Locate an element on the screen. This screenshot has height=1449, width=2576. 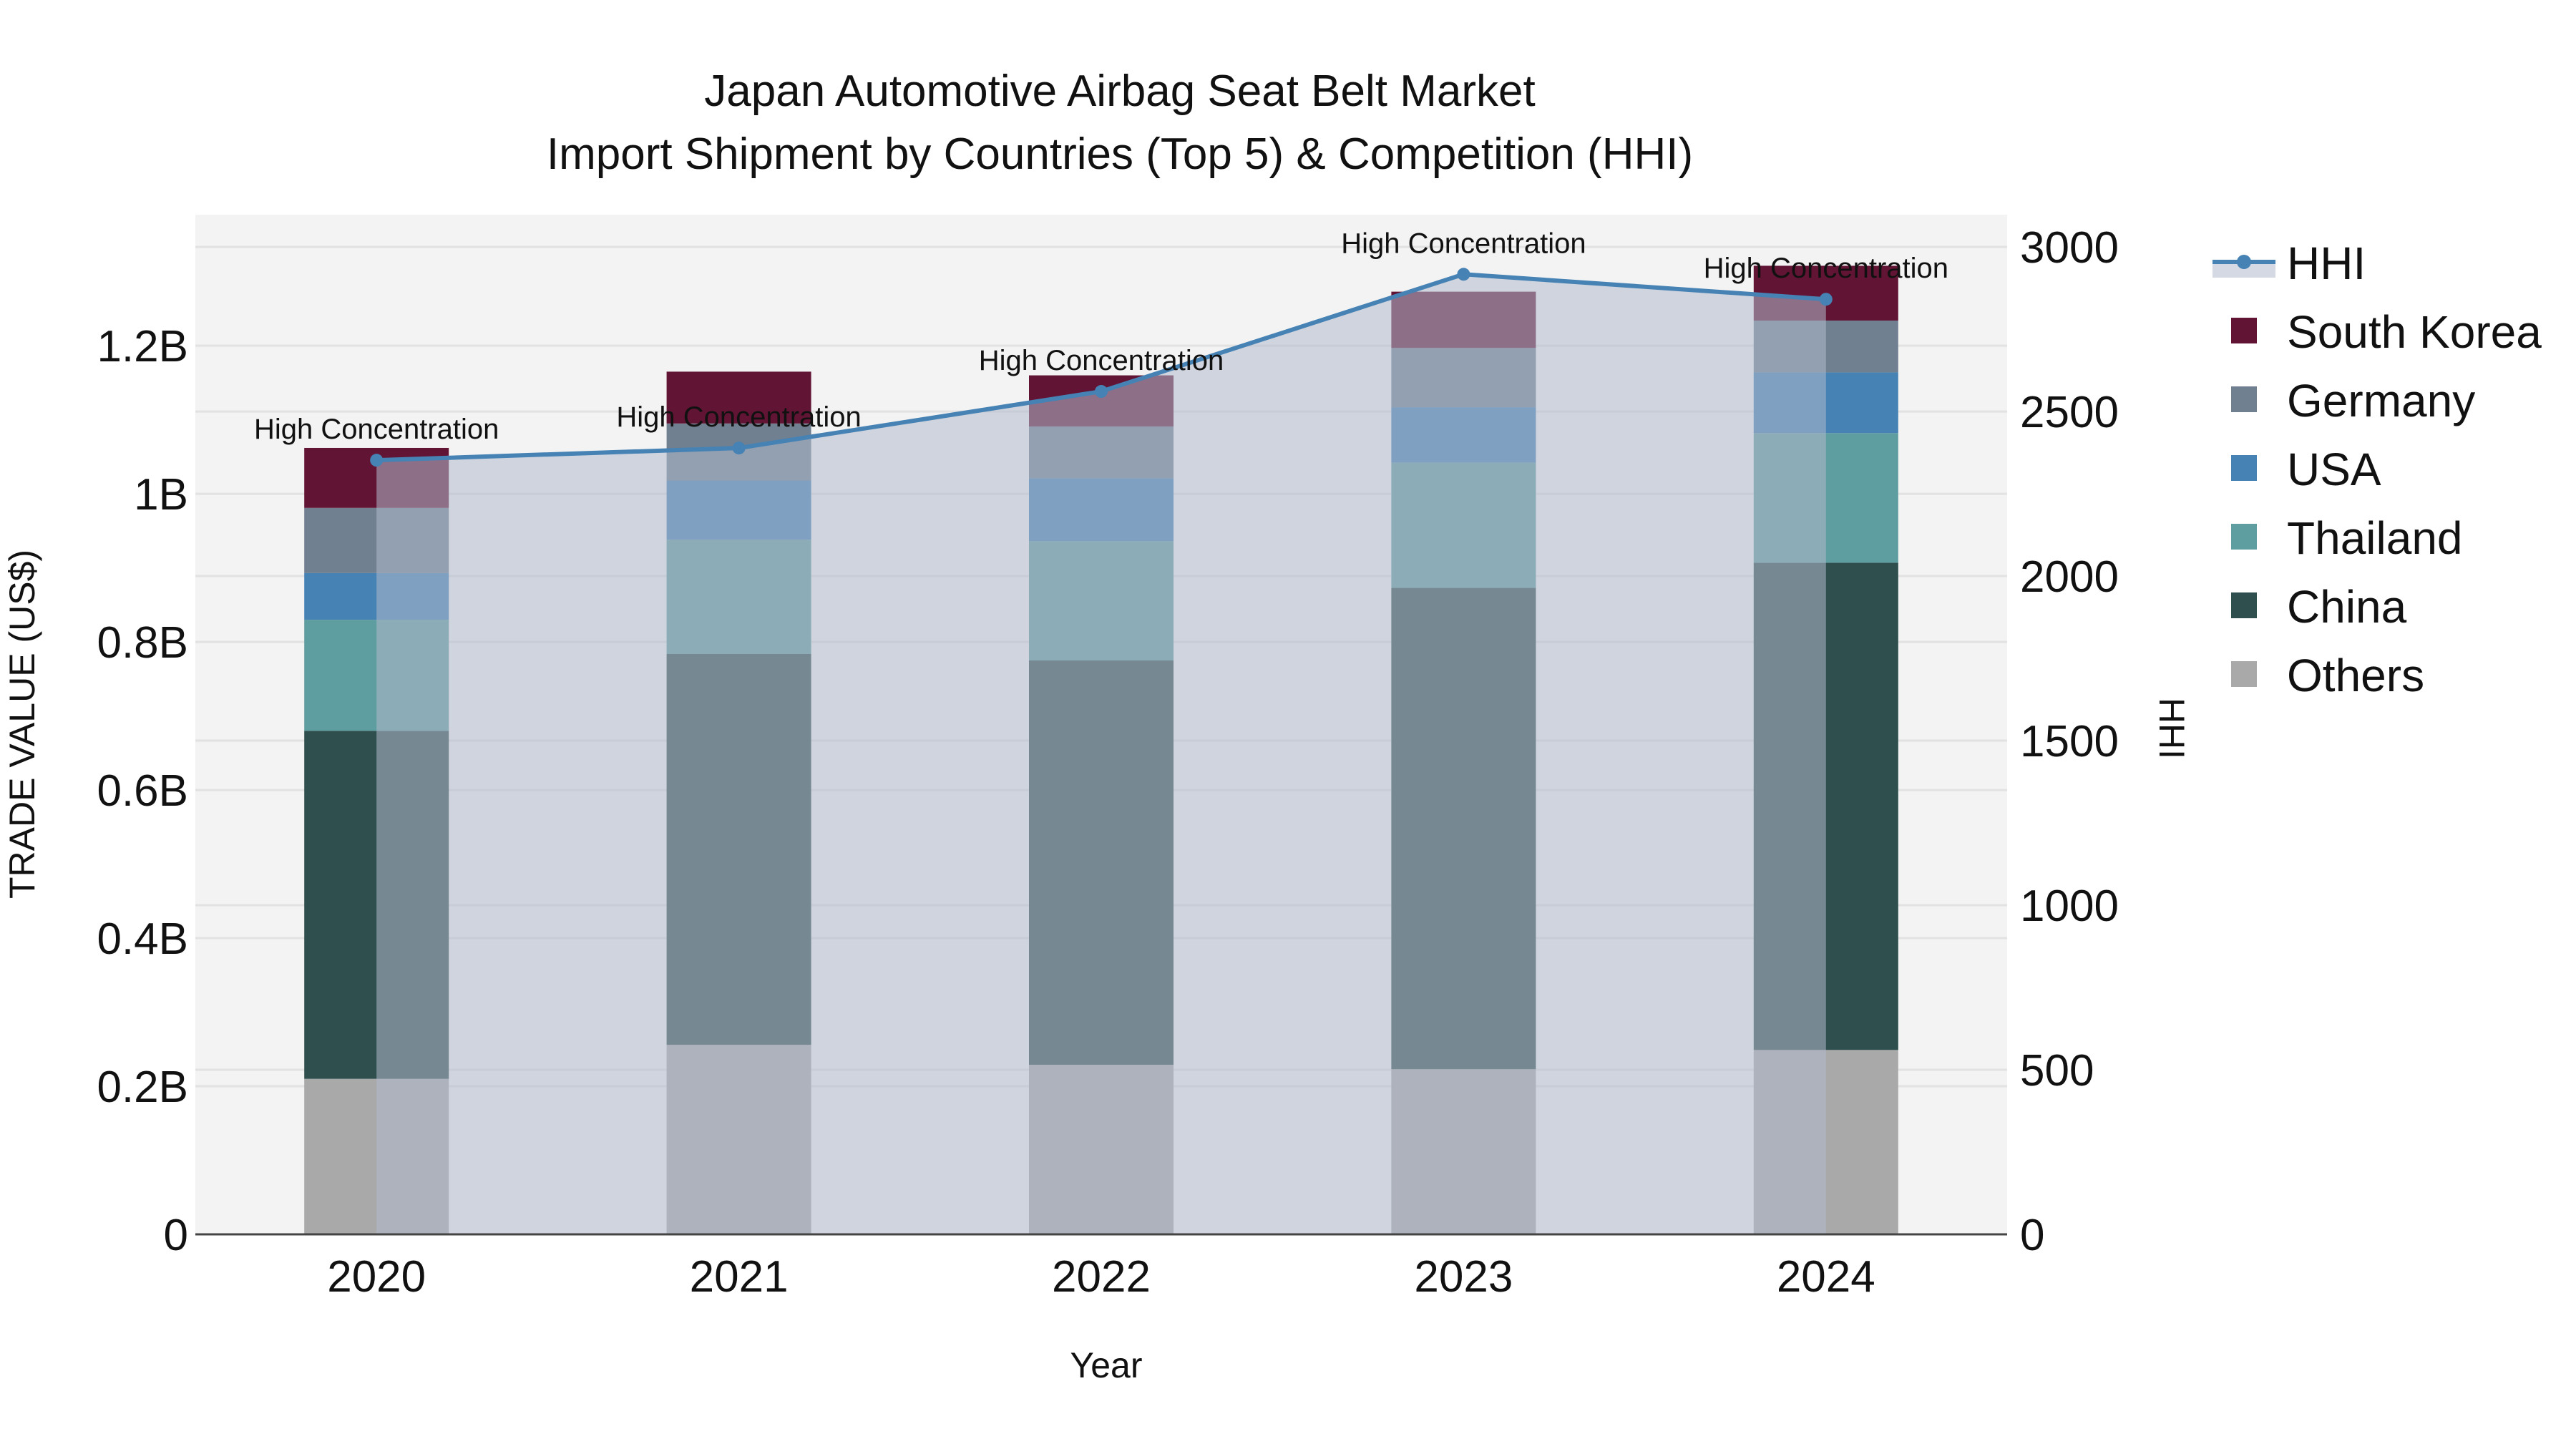
x-tick-label: 2024 is located at coordinates (1826, 1277).